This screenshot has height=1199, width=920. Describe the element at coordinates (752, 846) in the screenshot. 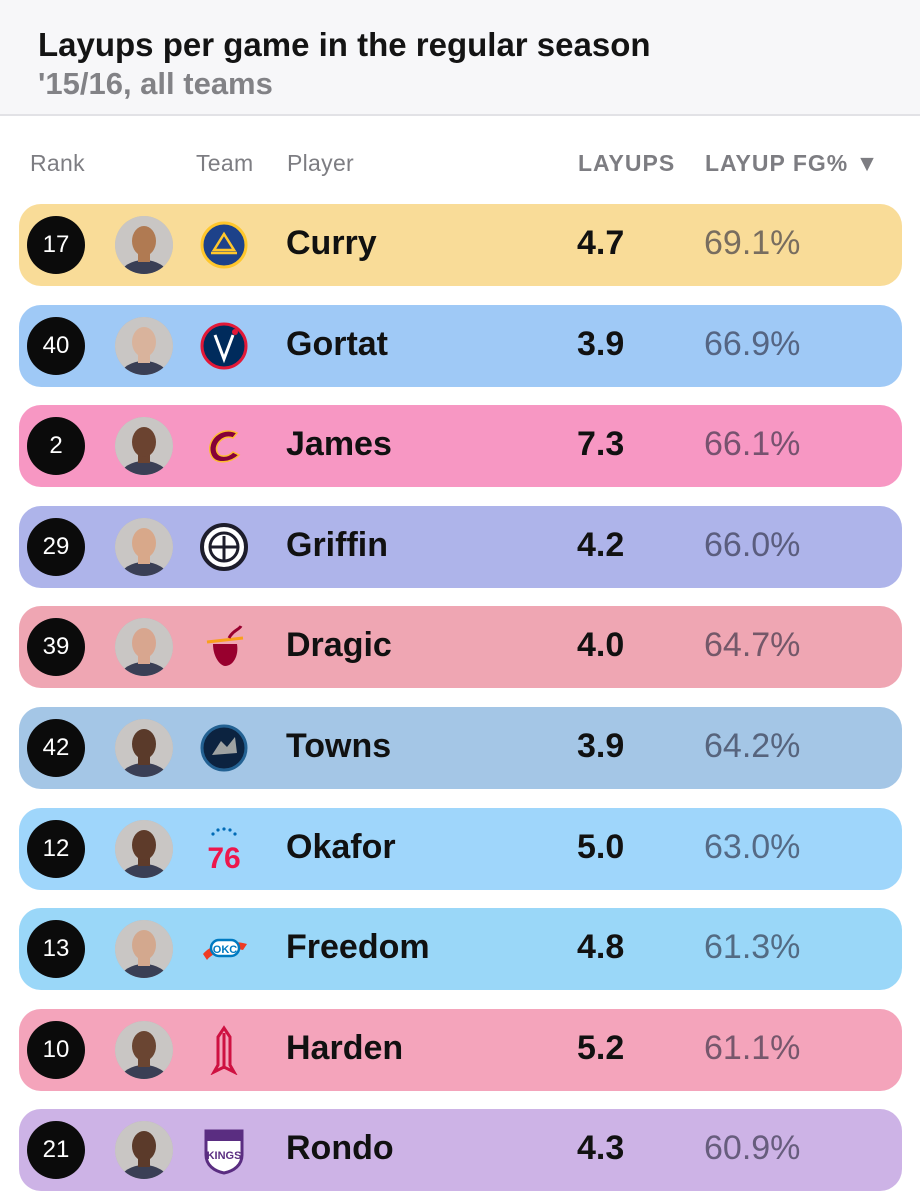

I see `layup-fg-value: 63.0%` at that location.